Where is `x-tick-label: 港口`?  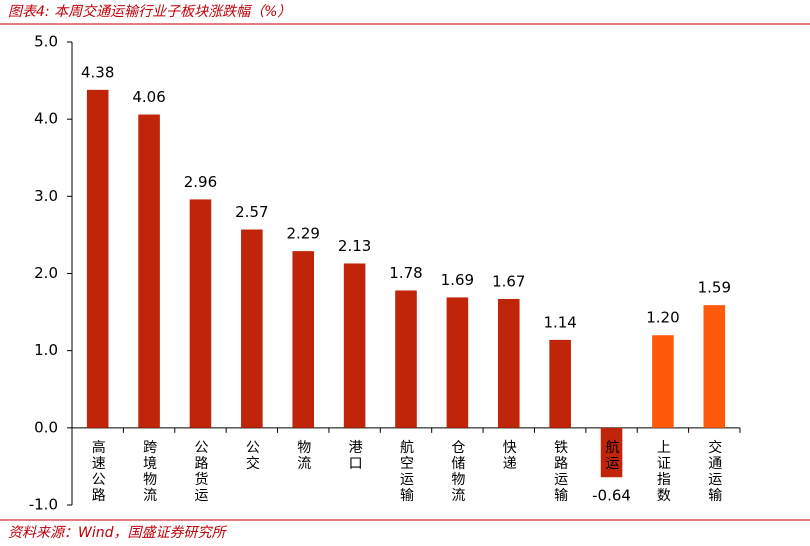
x-tick-label: 港口 is located at coordinates (355, 456).